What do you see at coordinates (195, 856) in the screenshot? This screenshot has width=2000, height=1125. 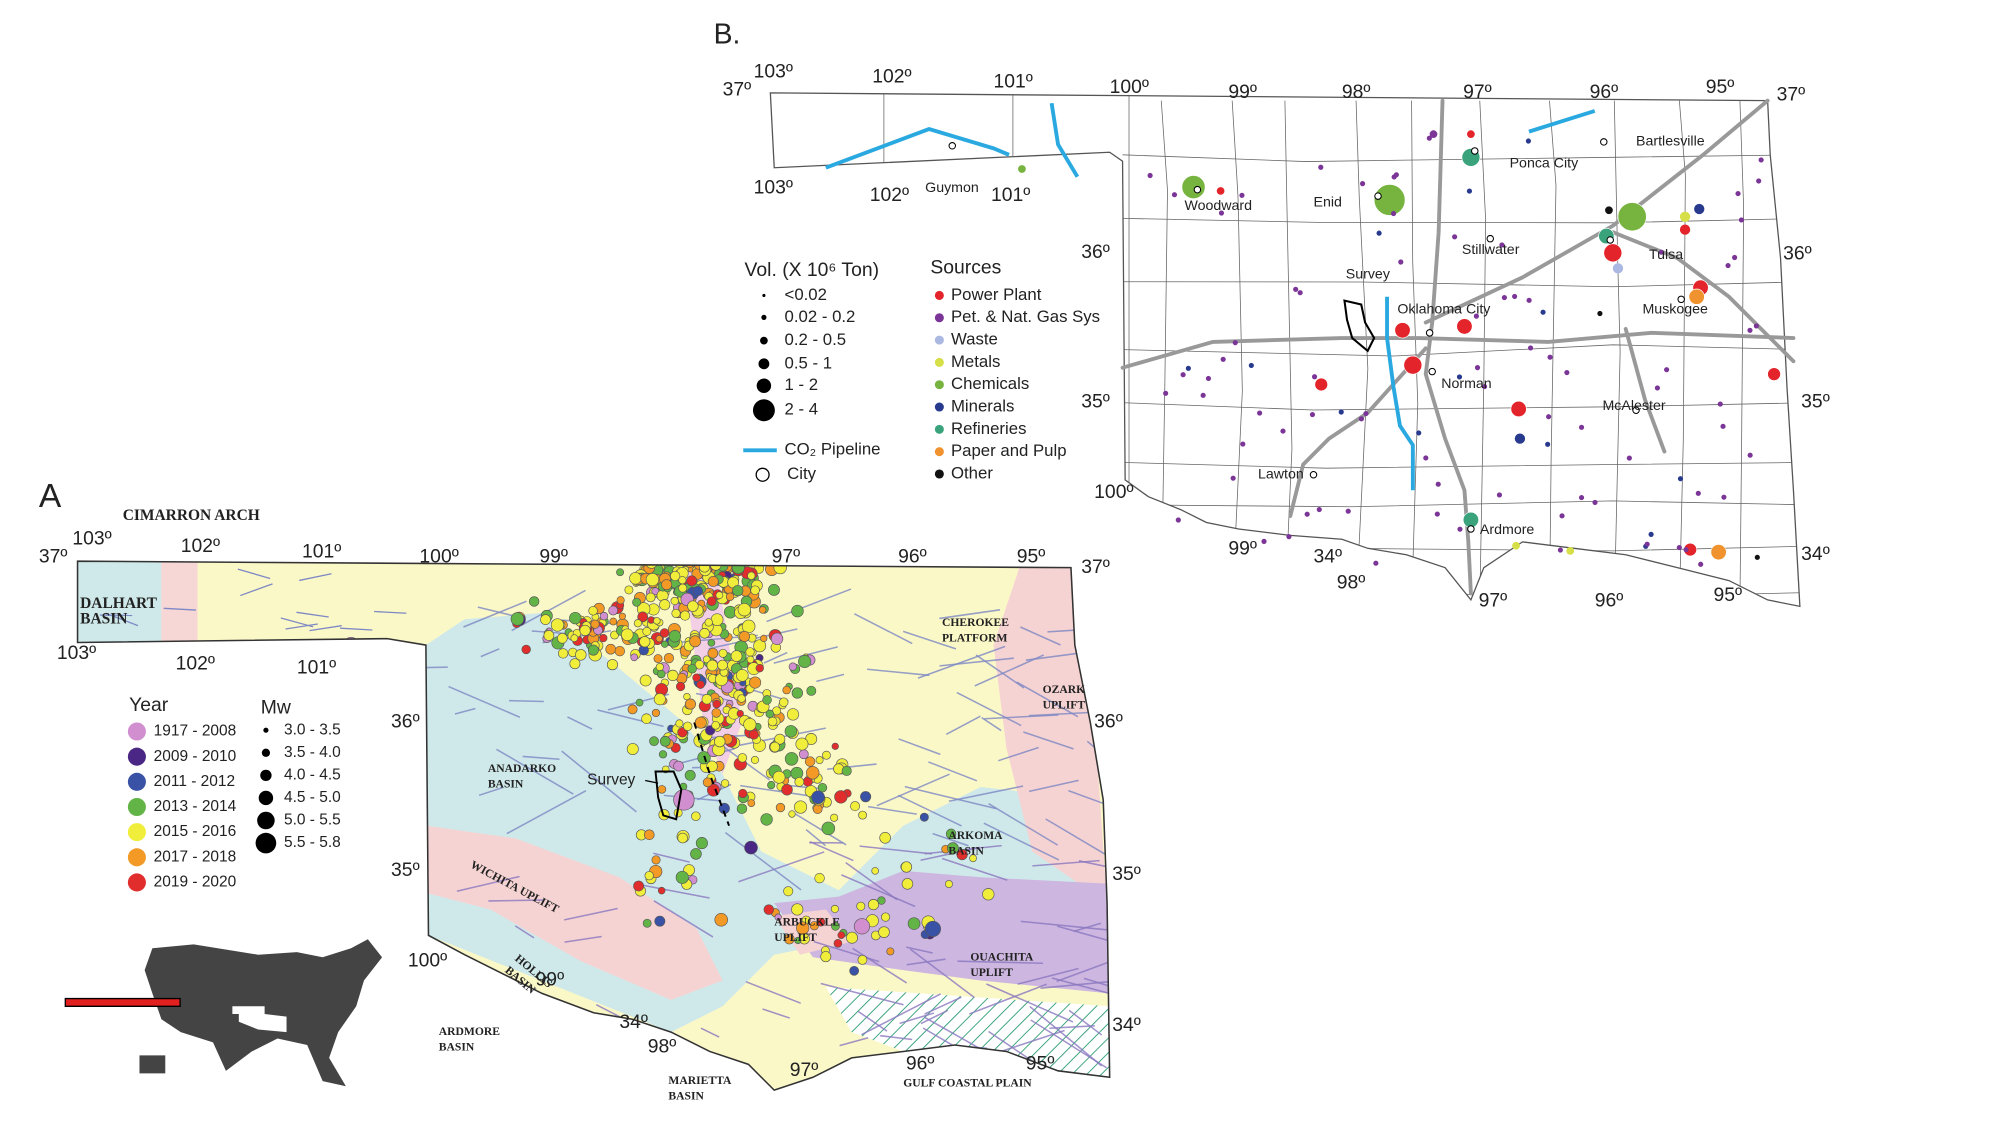 I see `legend-label: 2017 - 2018` at bounding box center [195, 856].